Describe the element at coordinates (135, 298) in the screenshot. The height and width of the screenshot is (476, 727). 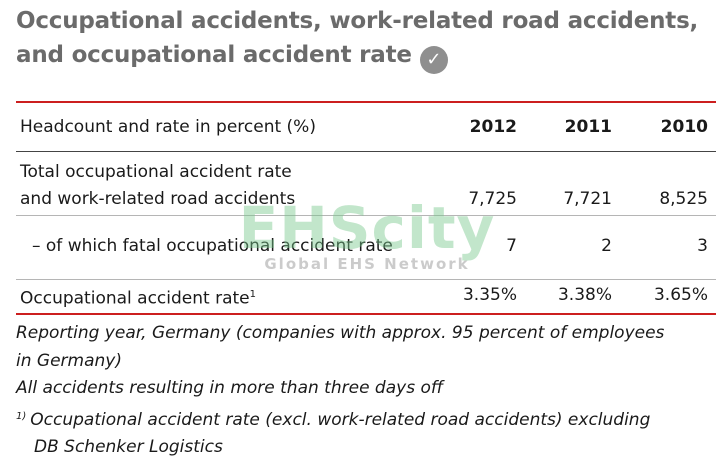
I see `row-3-label-text: Occupational accident rate` at that location.